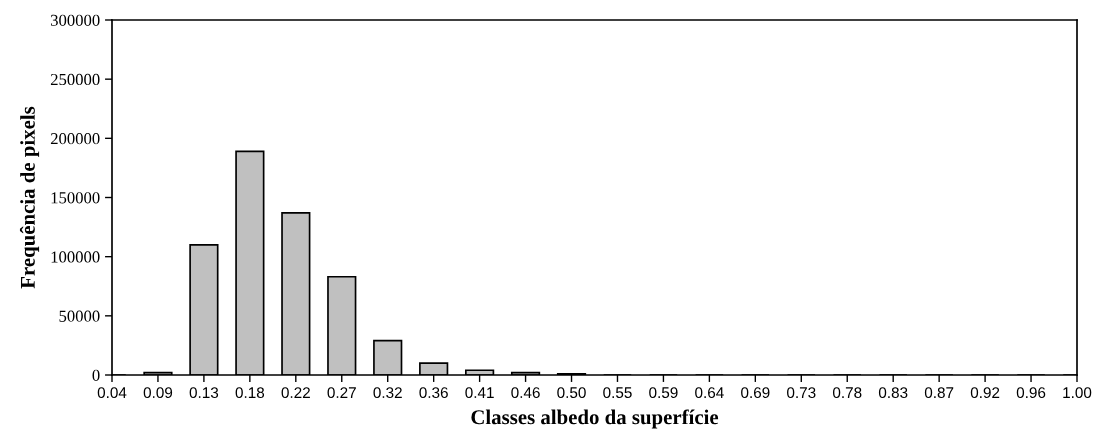  What do you see at coordinates (341, 393) in the screenshot?
I see `x-tick-label: 0.27` at bounding box center [341, 393].